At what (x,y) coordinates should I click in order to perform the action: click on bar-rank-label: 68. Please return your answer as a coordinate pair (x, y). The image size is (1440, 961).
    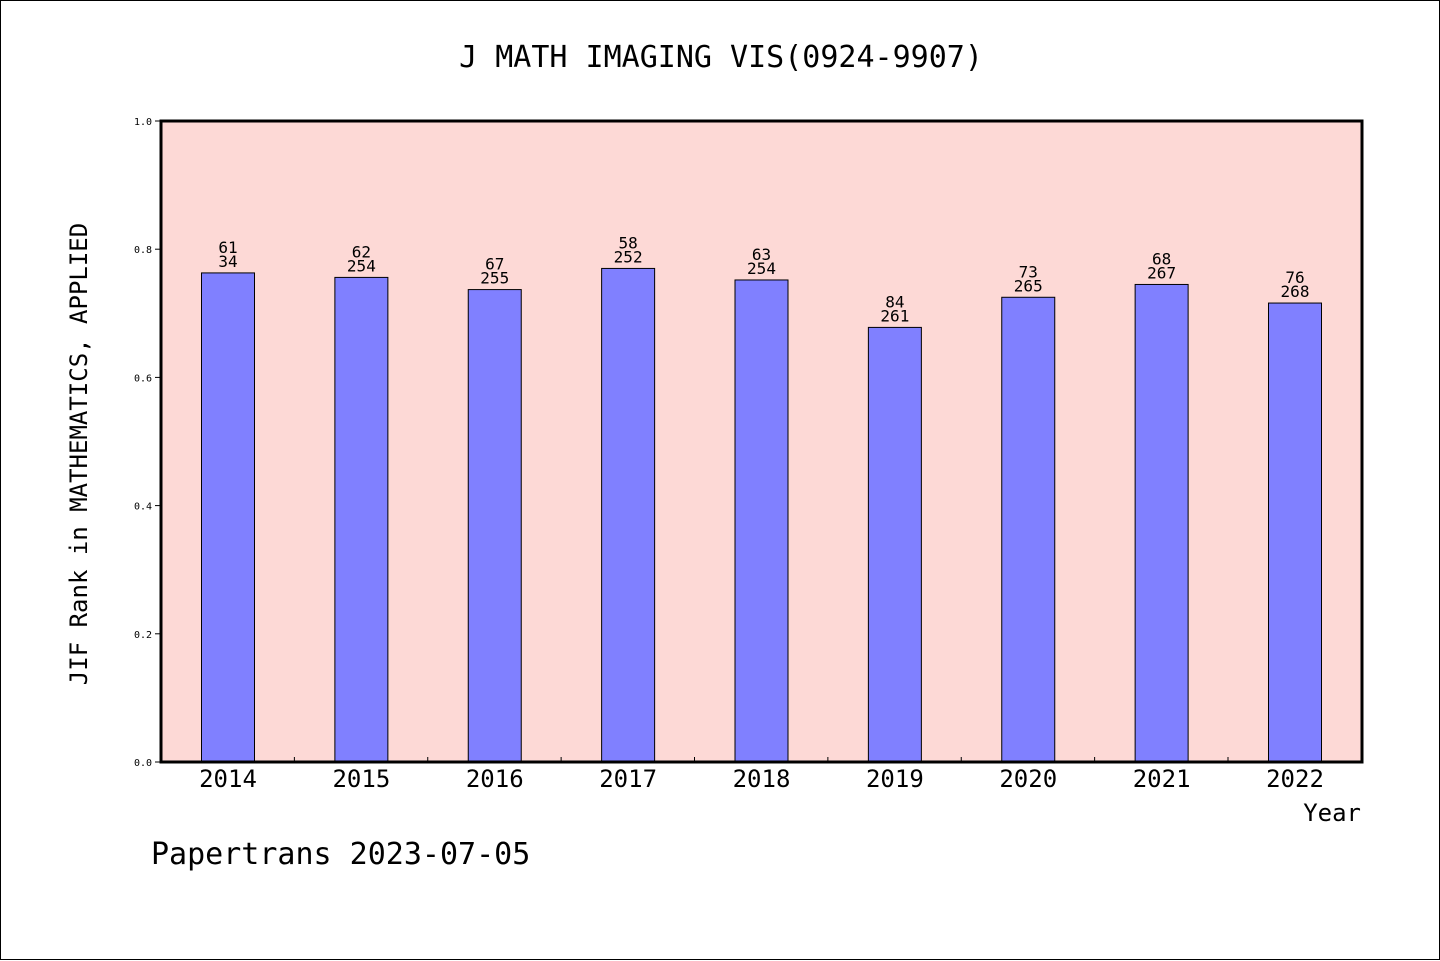
    Looking at the image, I should click on (1161, 258).